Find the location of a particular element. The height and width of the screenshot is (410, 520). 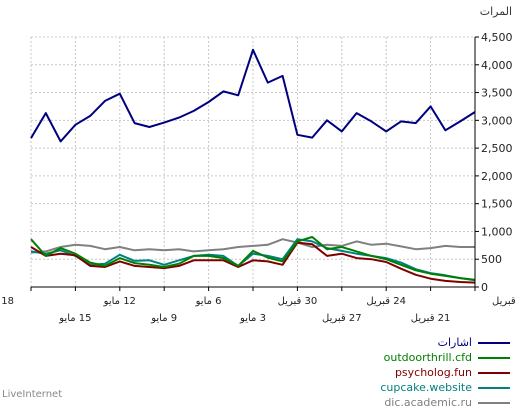

legend-entry: outdoorthrill.cfd is located at coordinates (445, 357).